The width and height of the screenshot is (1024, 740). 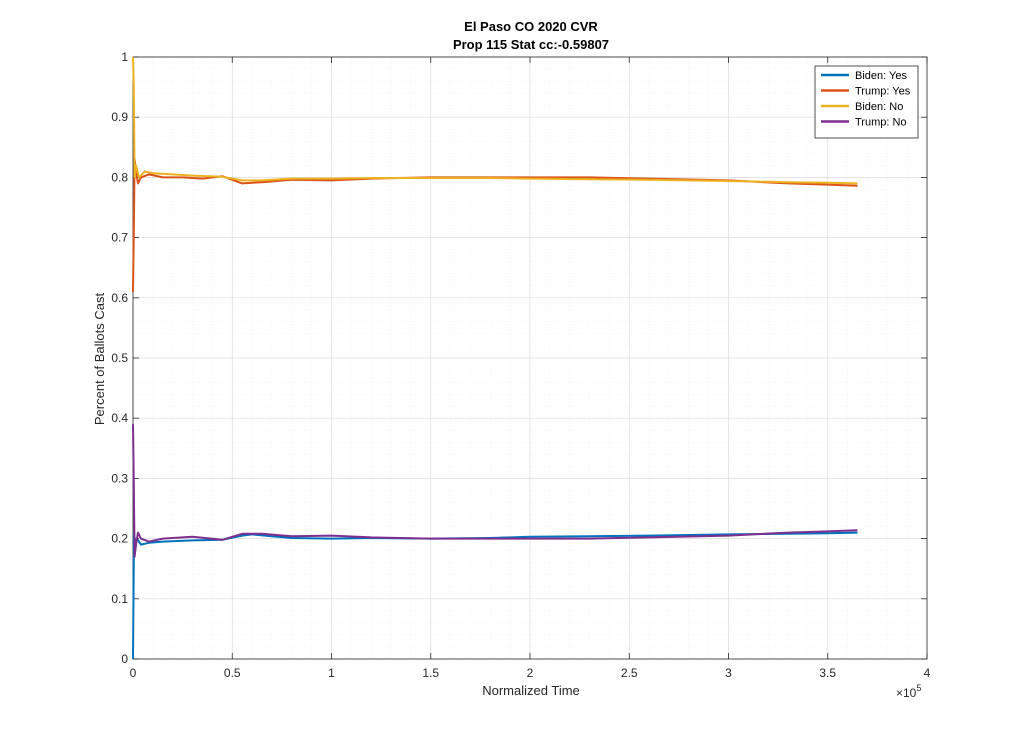 I want to click on x-exponent-power: 5, so click(x=918, y=688).